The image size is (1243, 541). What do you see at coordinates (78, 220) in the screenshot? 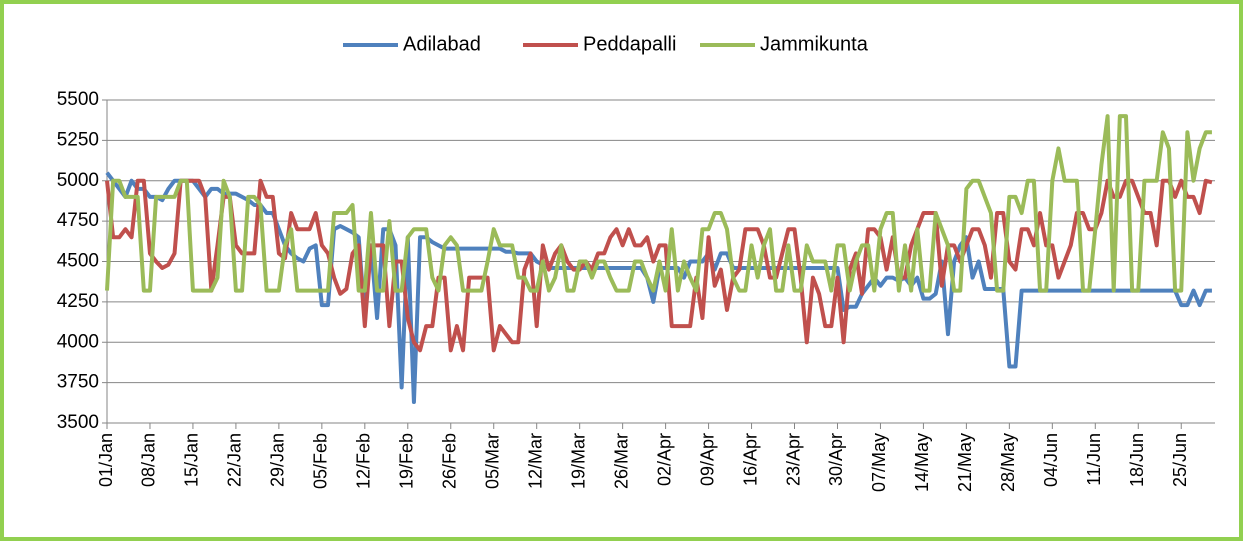
I see `y-tick-label: 4750` at bounding box center [78, 220].